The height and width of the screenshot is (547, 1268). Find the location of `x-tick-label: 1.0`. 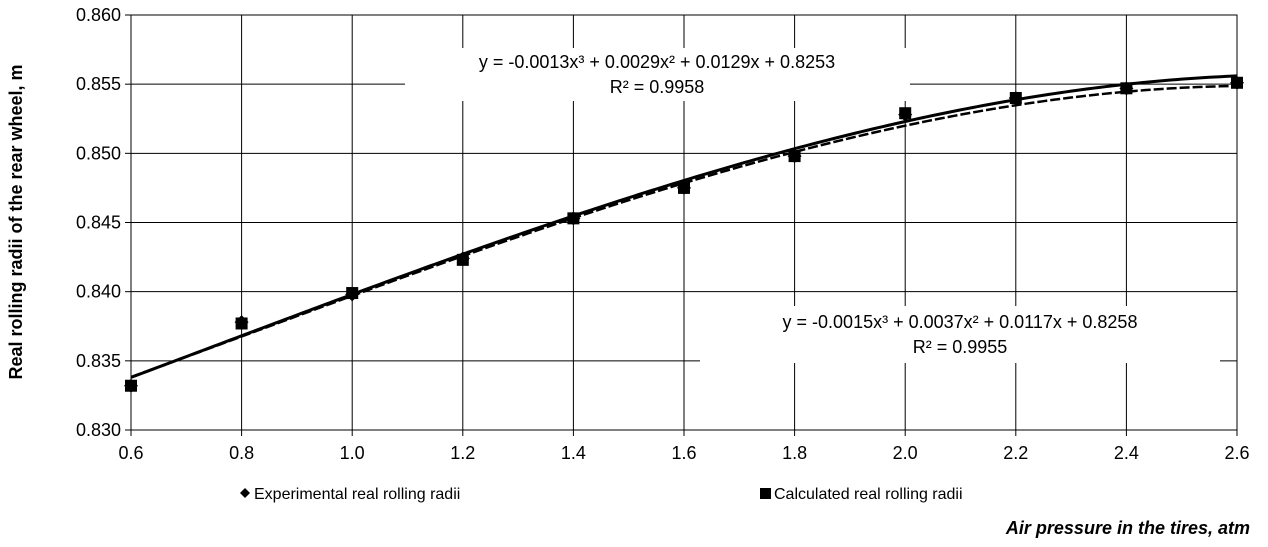

x-tick-label: 1.0 is located at coordinates (352, 453).